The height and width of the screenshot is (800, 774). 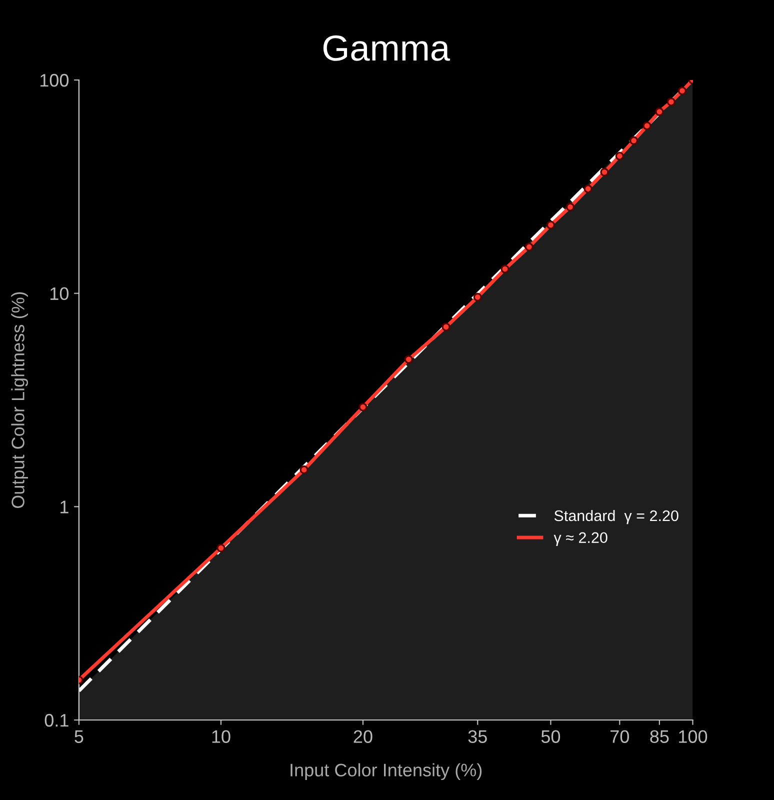 What do you see at coordinates (581, 539) in the screenshot?
I see `legend-label: γ ≈ 2.20` at bounding box center [581, 539].